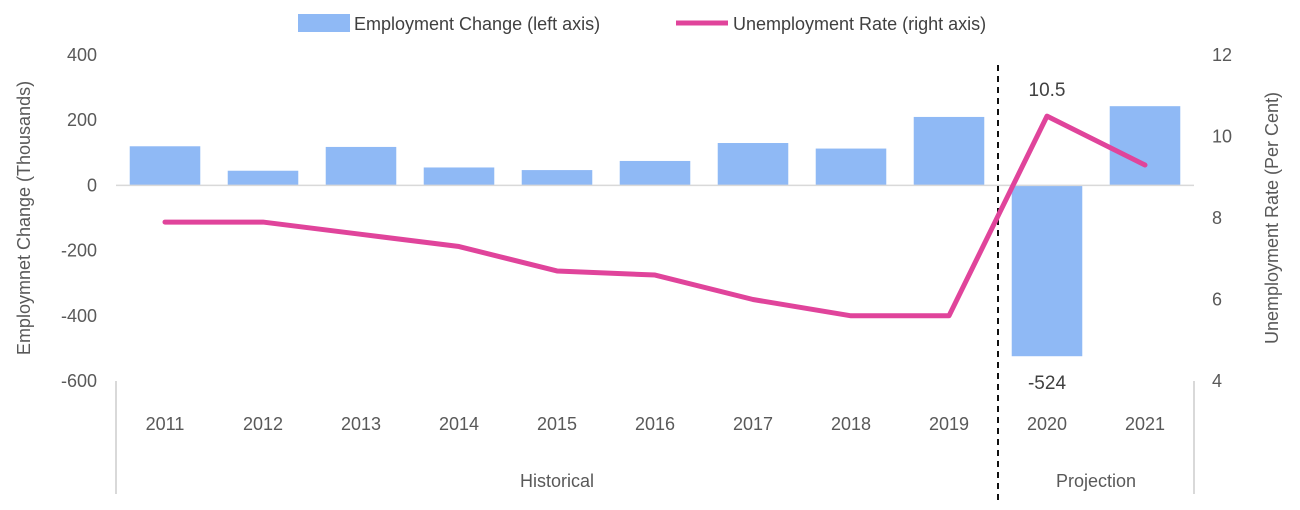  Describe the element at coordinates (165, 424) in the screenshot. I see `category-label-2011: 2011` at that location.